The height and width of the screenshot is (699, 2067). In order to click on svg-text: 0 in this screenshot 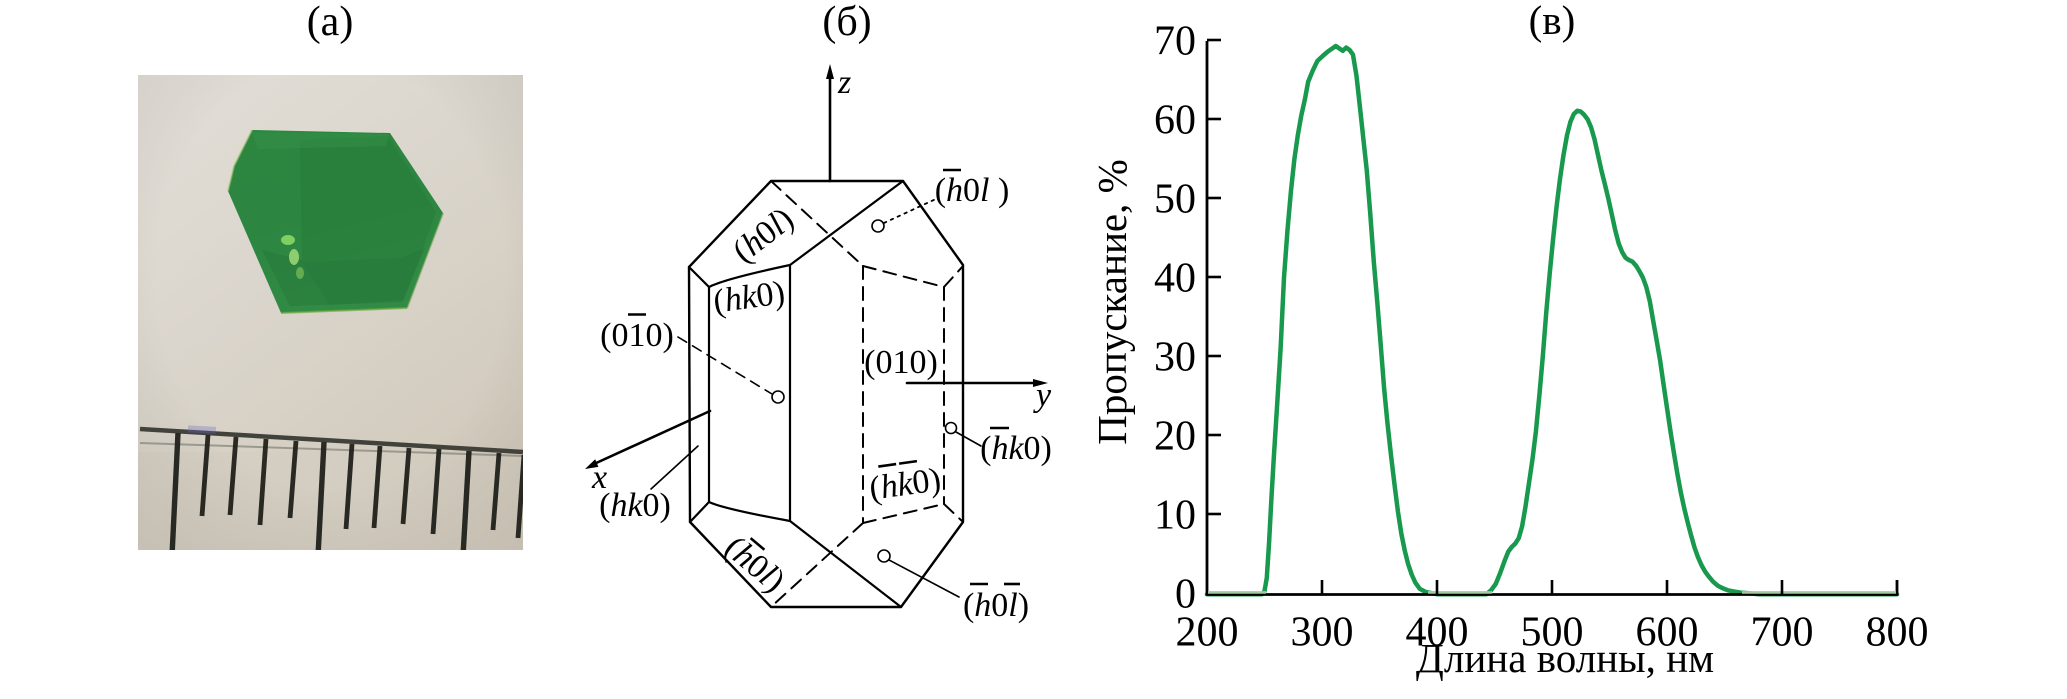, I will do `click(1185, 595)`.